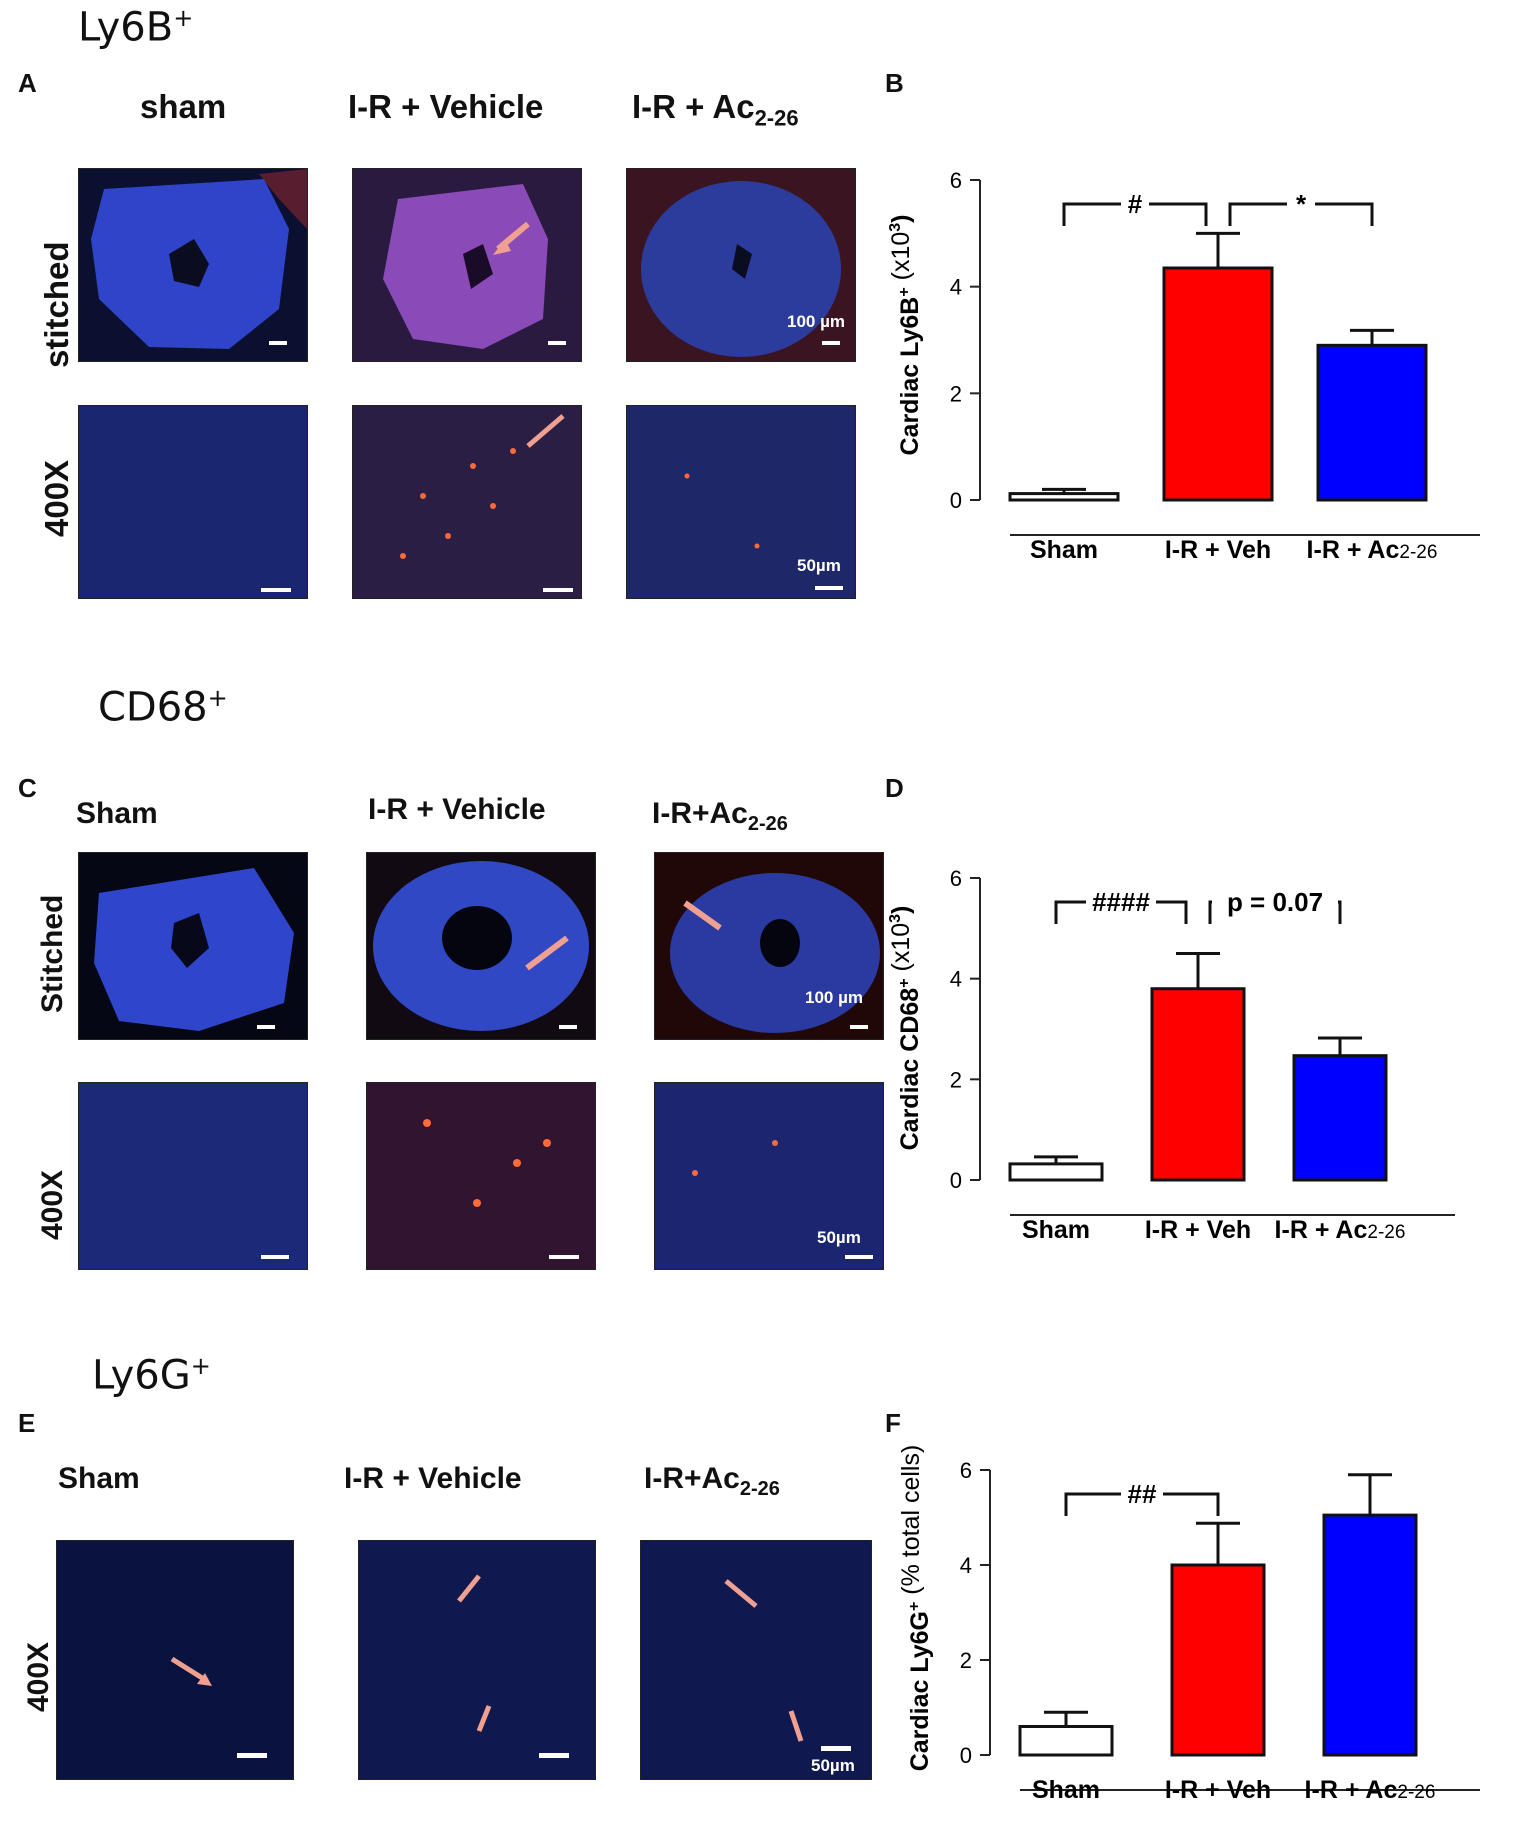  What do you see at coordinates (905, 334) in the screenshot?
I see `y-axis-label: Cardiac Ly6B+ (x103)` at bounding box center [905, 334].